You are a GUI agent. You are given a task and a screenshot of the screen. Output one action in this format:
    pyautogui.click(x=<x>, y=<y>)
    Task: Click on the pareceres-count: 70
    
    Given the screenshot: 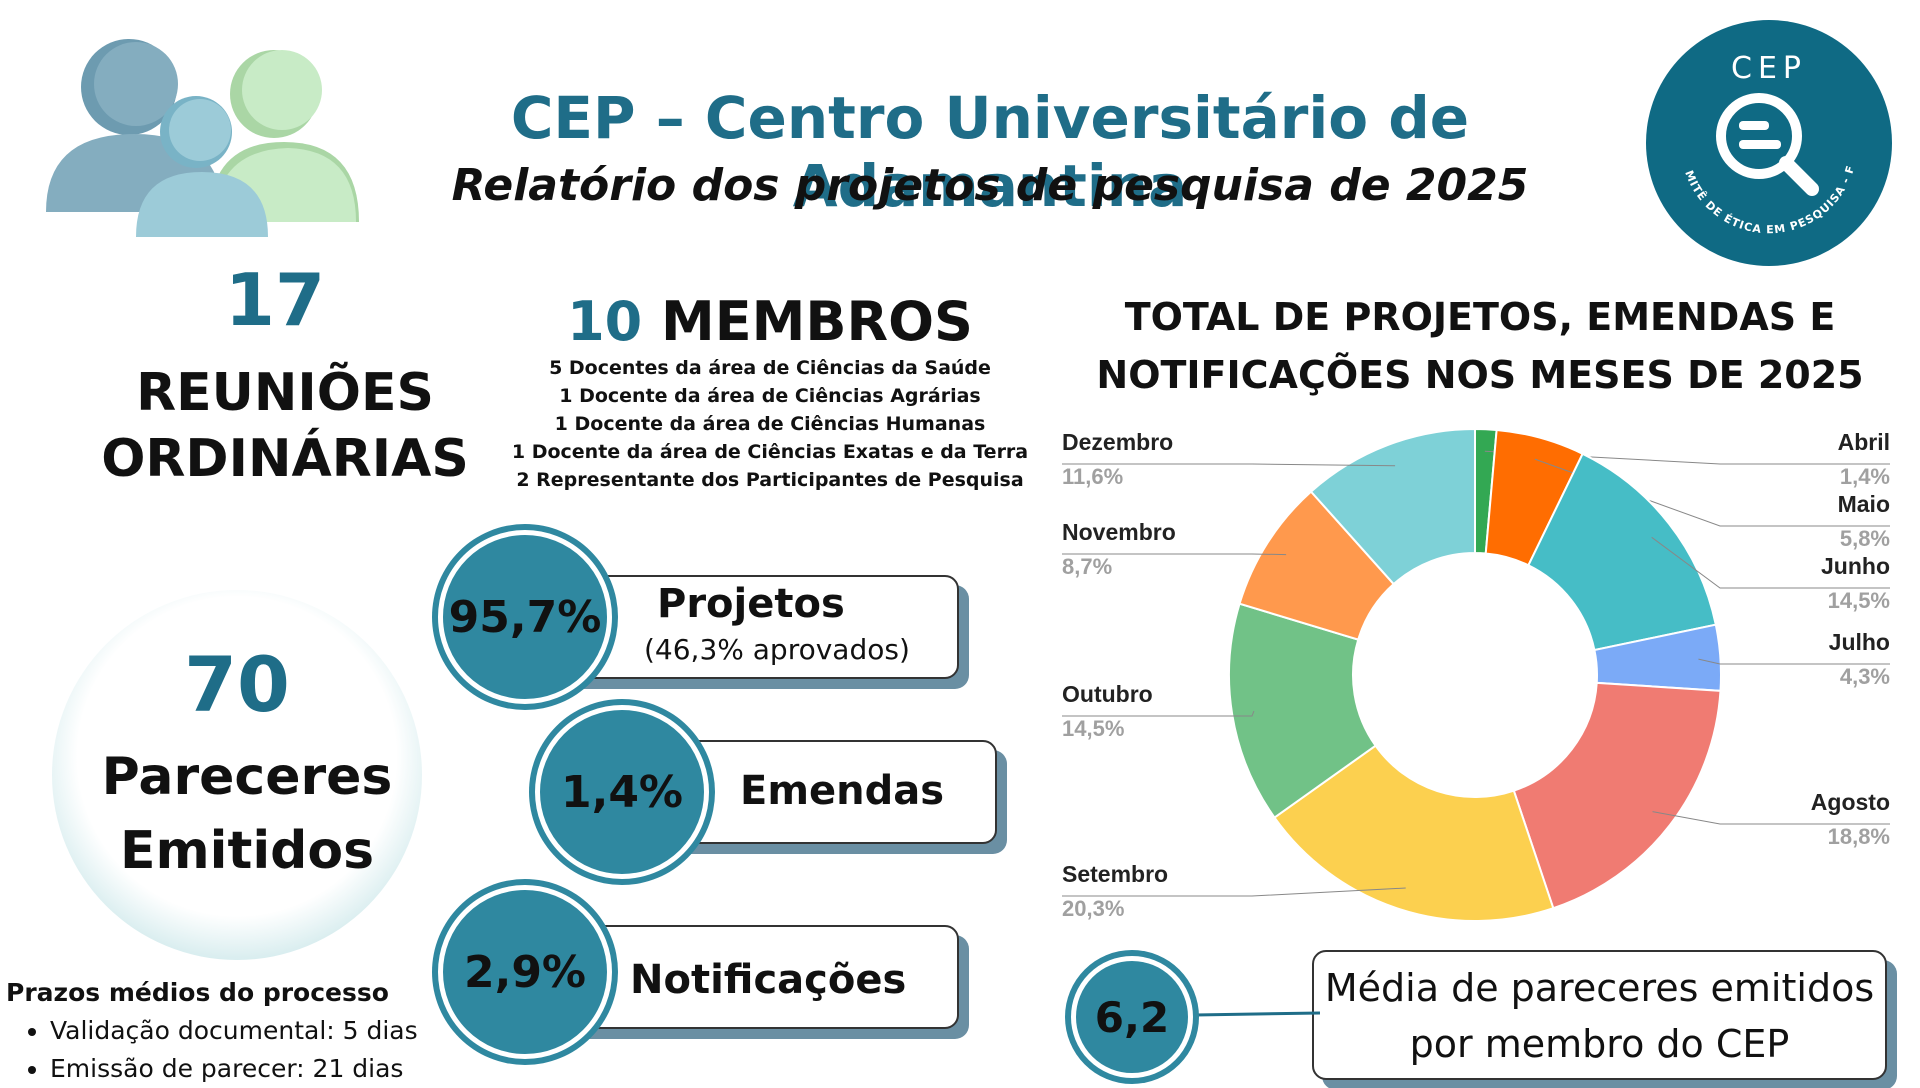 What is the action you would take?
    pyautogui.click(x=237, y=684)
    